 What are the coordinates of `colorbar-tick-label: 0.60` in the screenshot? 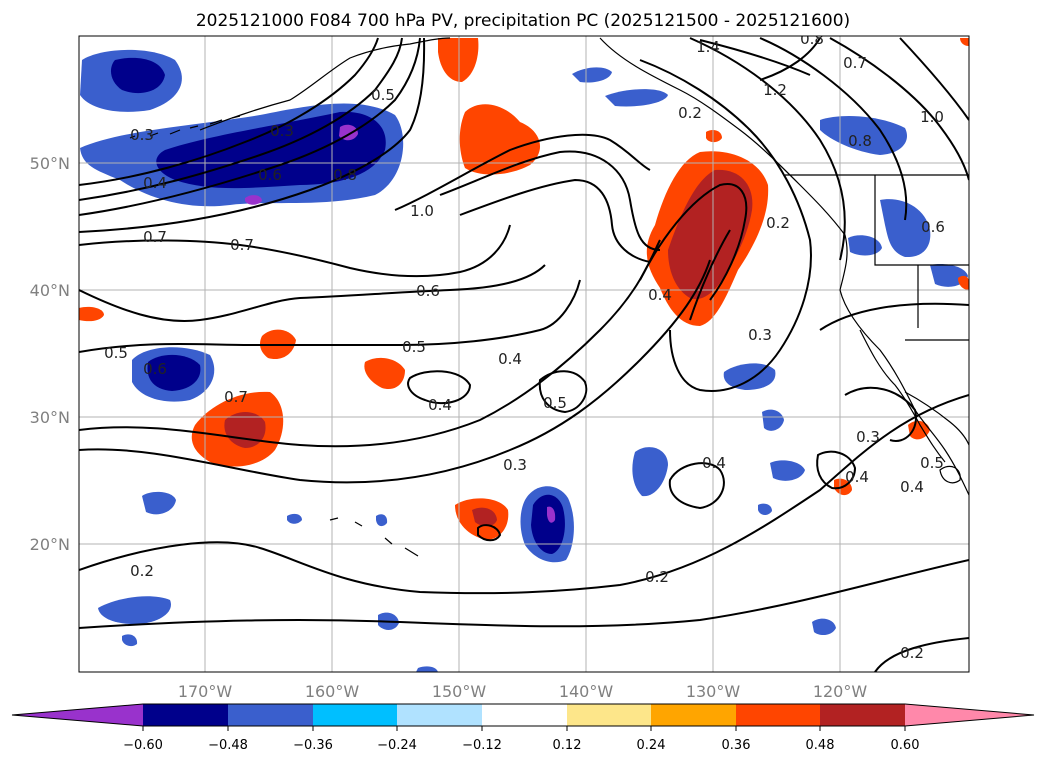 It's located at (905, 745).